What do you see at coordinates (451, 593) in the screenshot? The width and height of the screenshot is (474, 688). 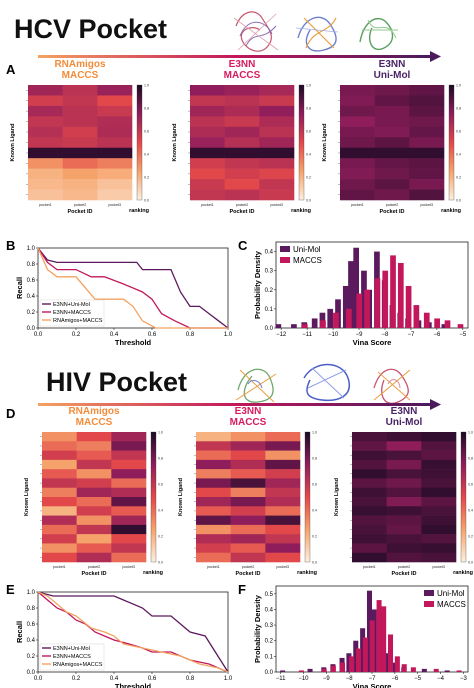 I see `legend-label: Uni-Mol` at bounding box center [451, 593].